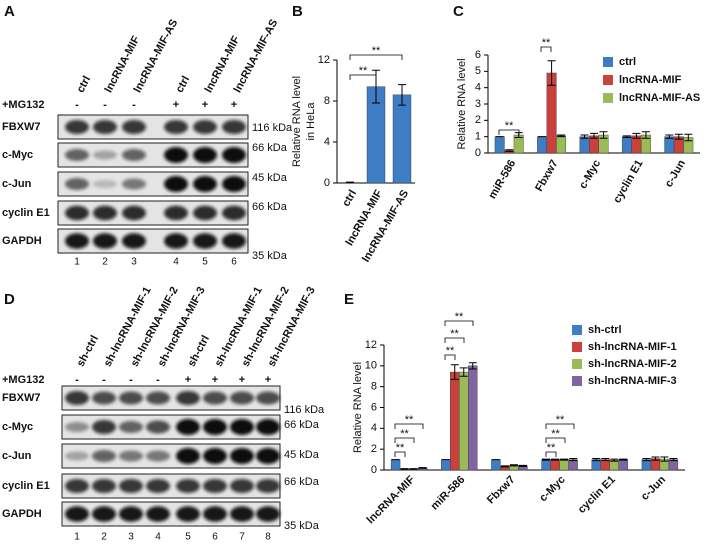 The height and width of the screenshot is (549, 709). I want to click on marker-label: 116 kDa, so click(272, 128).